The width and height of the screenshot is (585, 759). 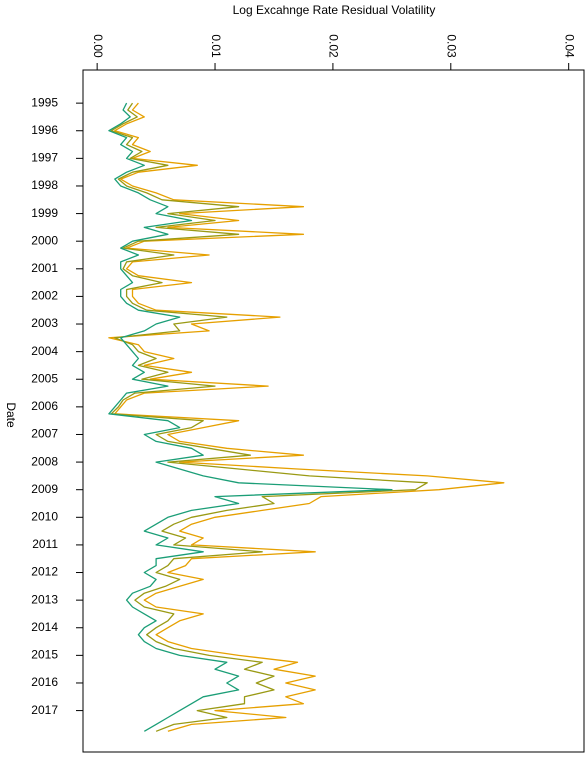 What do you see at coordinates (11, 415) in the screenshot?
I see `y-axis-title: Date` at bounding box center [11, 415].